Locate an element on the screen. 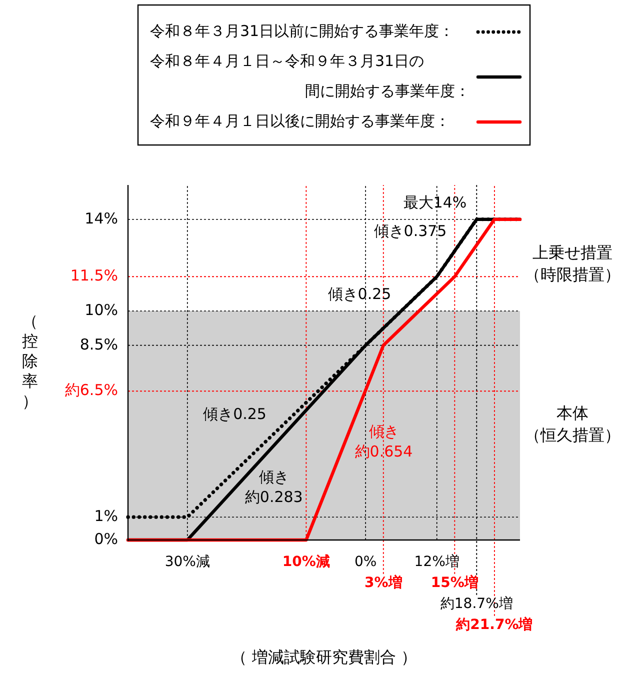 The width and height of the screenshot is (621, 678). text: 上乗せ措置（時限措置） is located at coordinates (572, 264).